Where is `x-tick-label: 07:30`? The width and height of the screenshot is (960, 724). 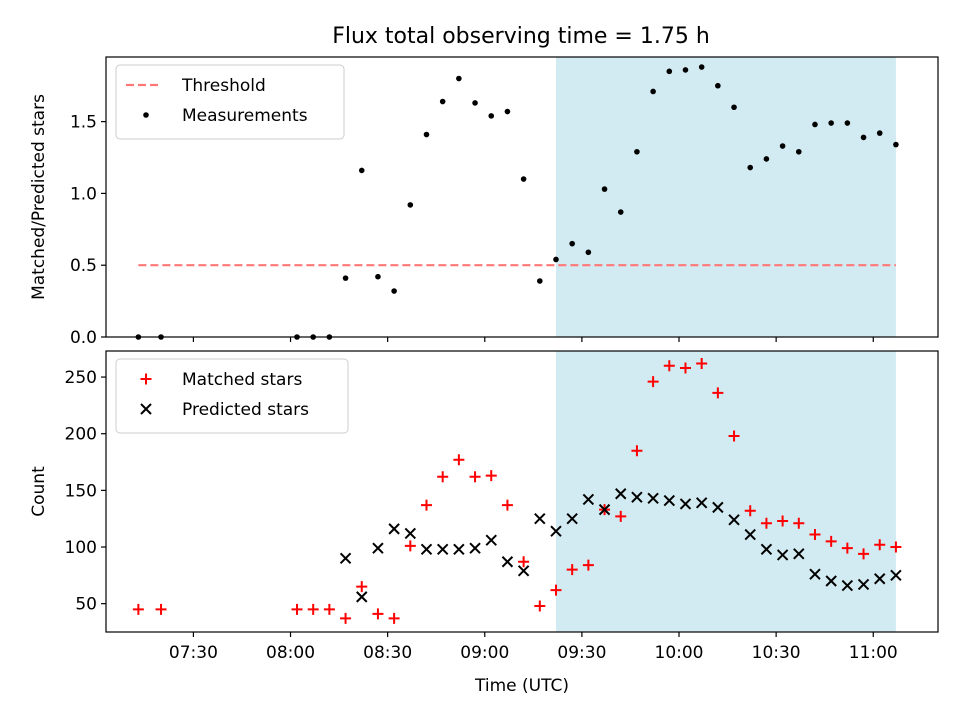
x-tick-label: 07:30 is located at coordinates (193, 653).